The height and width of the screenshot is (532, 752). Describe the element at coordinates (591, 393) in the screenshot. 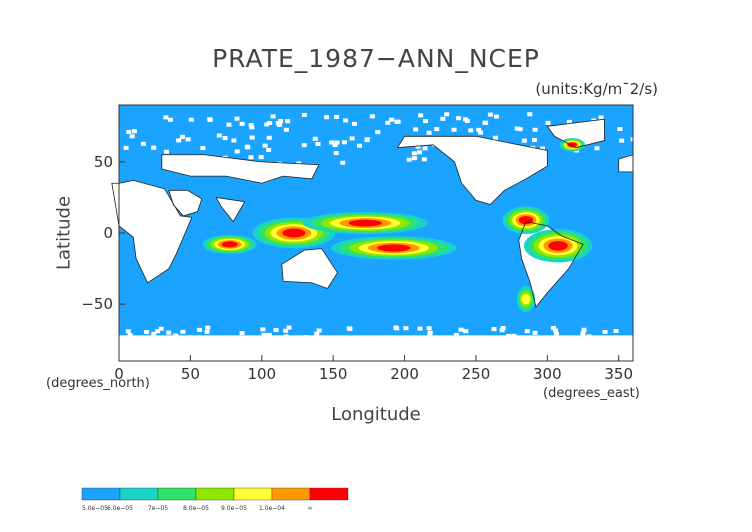

I see `x-axis-unit-right: (degrees_east)` at that location.